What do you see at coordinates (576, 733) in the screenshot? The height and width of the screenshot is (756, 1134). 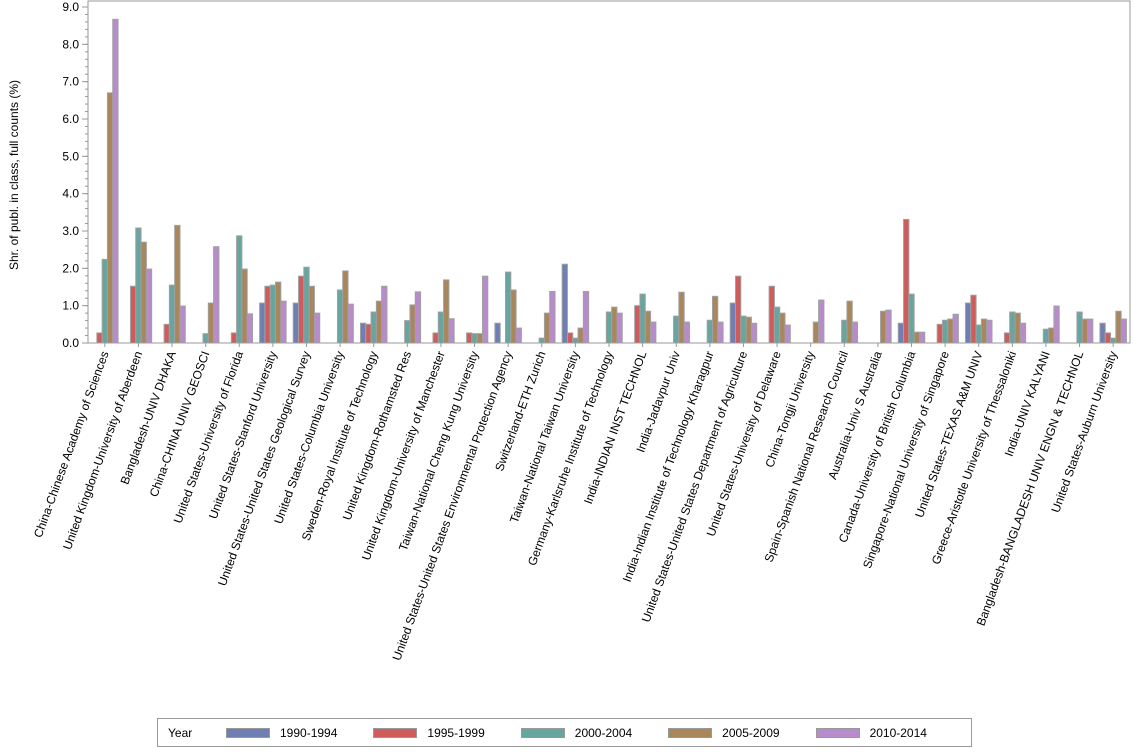 I see `legend-item: 2000-2004` at bounding box center [576, 733].